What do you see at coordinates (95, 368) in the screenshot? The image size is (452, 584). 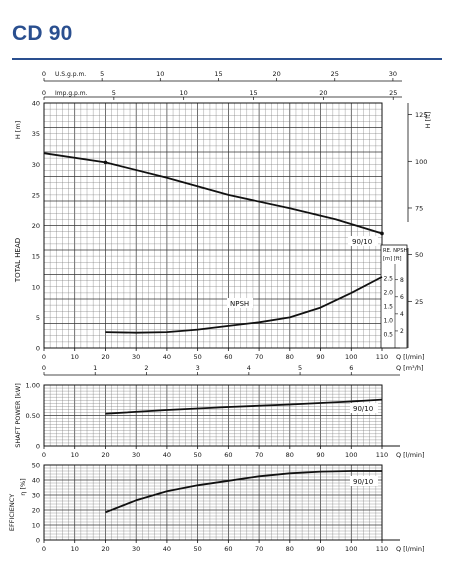 I see `m3h-tick-label: 1` at bounding box center [95, 368].